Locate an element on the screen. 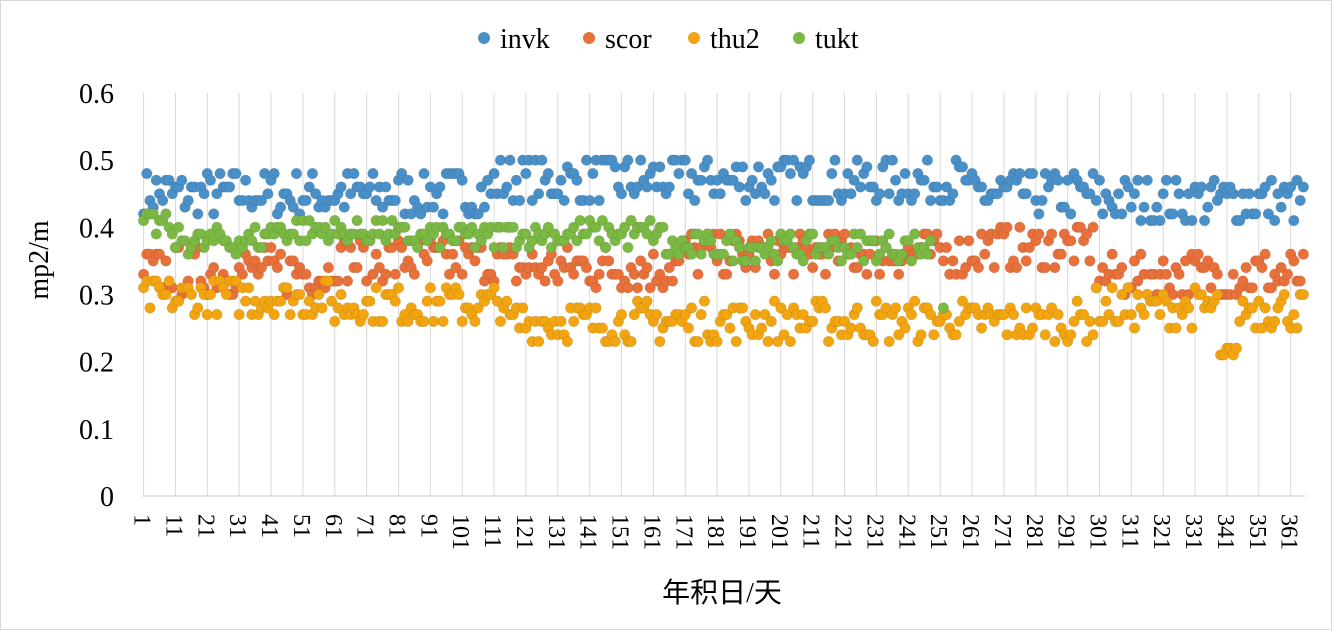 Image resolution: width=1332 pixels, height=630 pixels. x-tick-label: 181 is located at coordinates (715, 532).